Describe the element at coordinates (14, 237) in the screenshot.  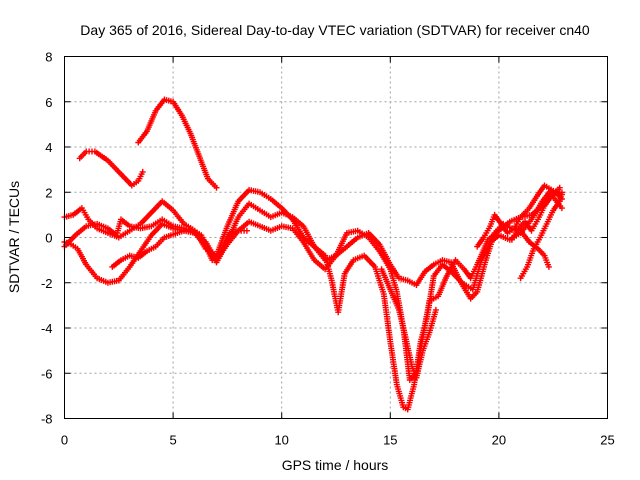
I see `y-axis-label: SDTVAR / TECUs` at that location.